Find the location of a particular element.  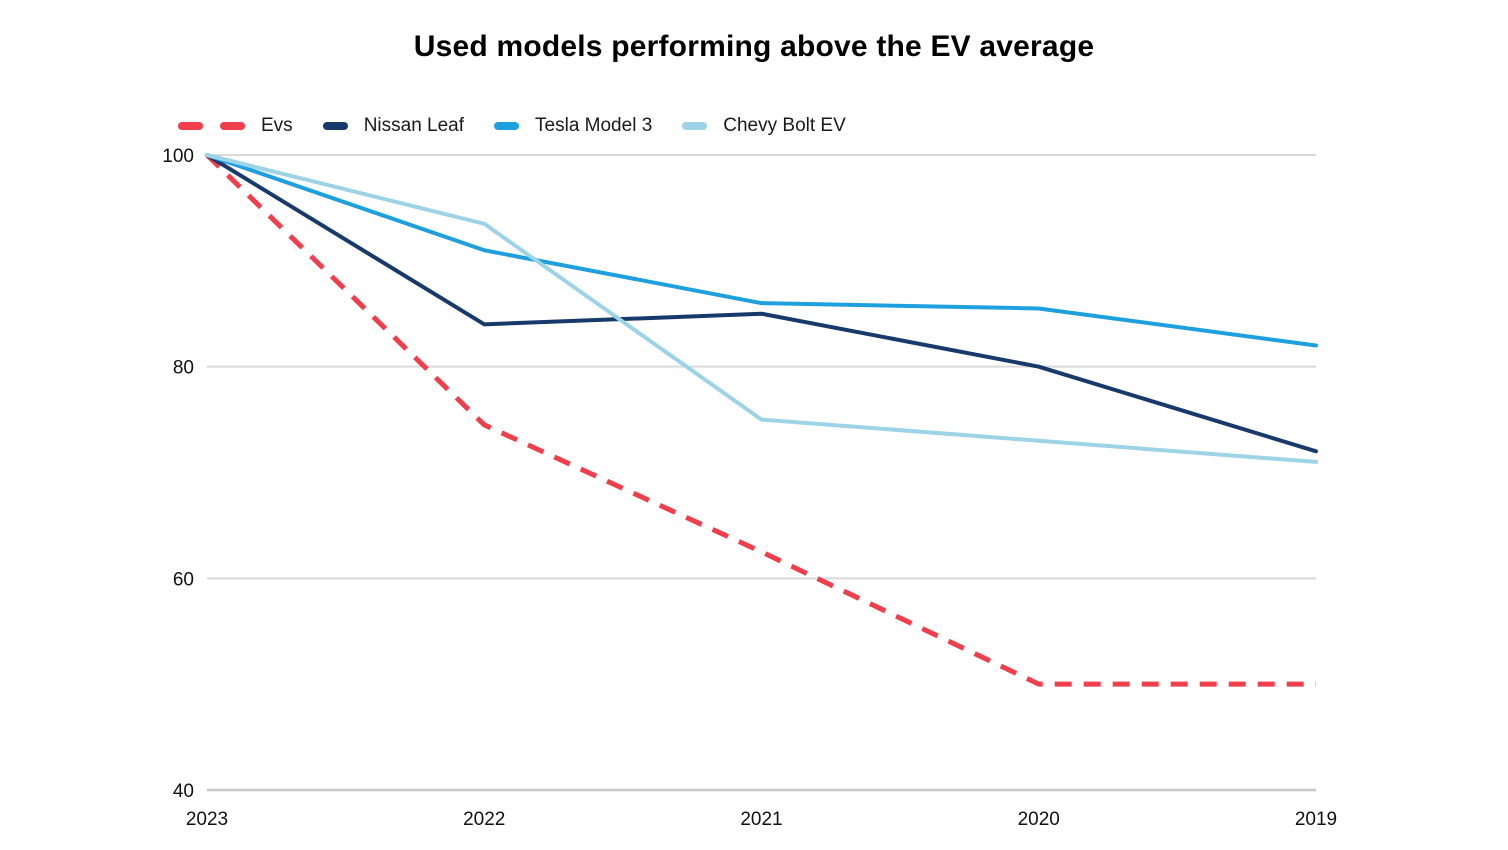

legend-label: Tesla Model 3 is located at coordinates (594, 125).